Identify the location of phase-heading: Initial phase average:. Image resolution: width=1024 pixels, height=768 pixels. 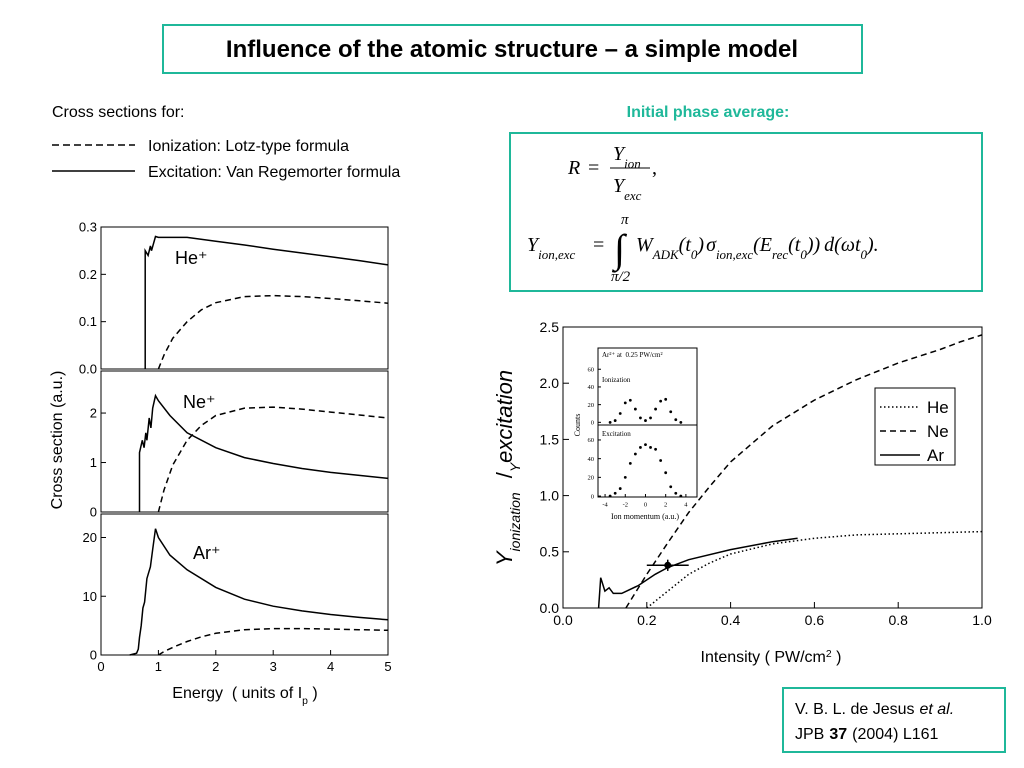
(708, 112).